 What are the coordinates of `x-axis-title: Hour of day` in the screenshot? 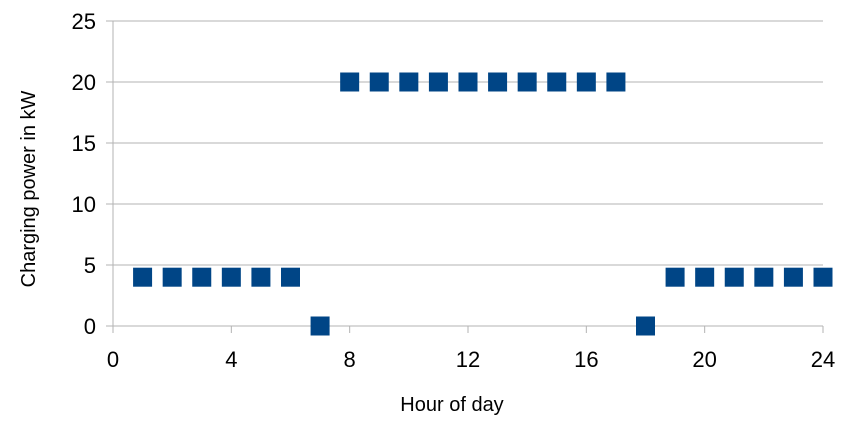 It's located at (451, 405).